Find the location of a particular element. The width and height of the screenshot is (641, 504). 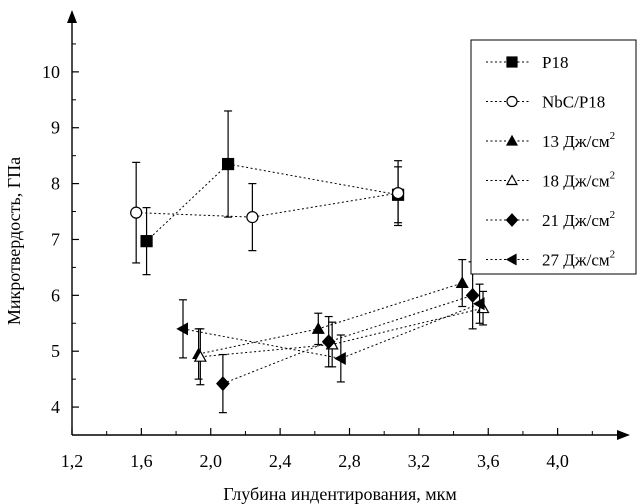

x-tick-label: 1,6 is located at coordinates (141, 461).